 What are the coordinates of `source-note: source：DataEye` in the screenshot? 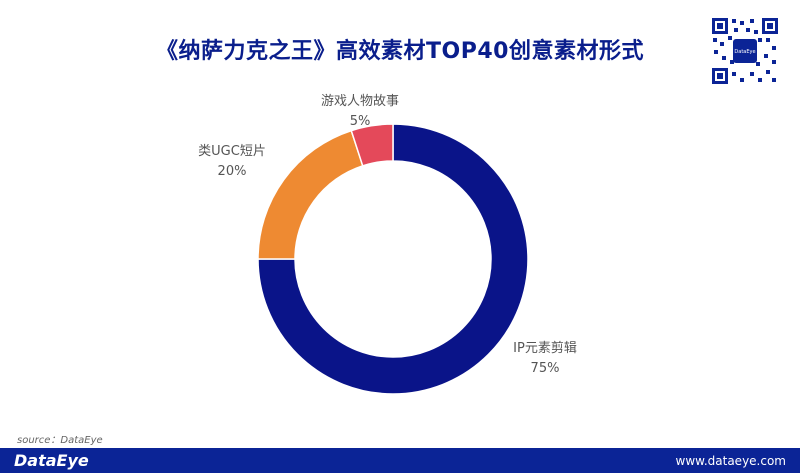 It's located at (60, 440).